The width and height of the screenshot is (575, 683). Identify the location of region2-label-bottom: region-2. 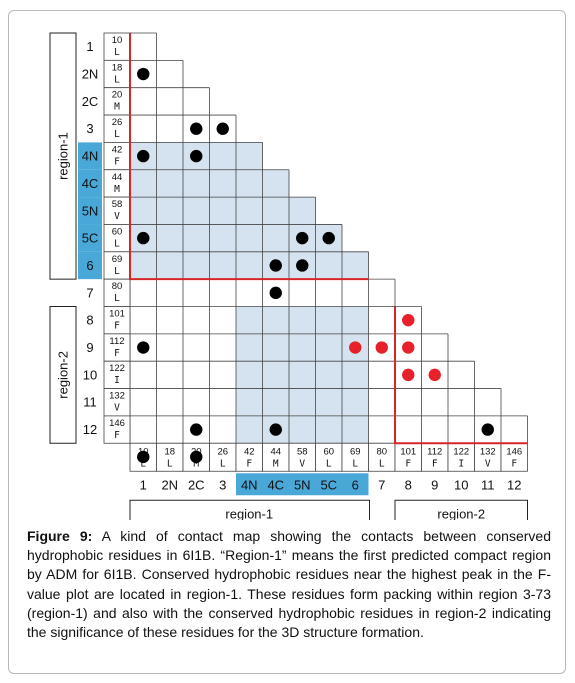
(461, 513).